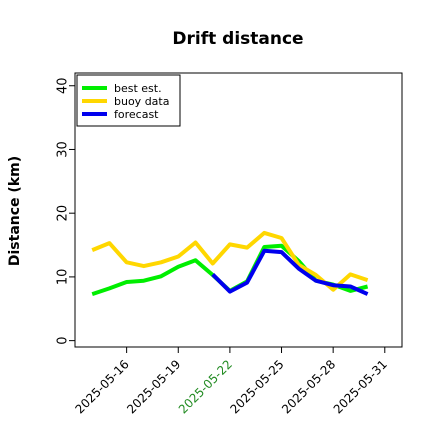 Image resolution: width=440 pixels, height=440 pixels. Describe the element at coordinates (360, 386) in the screenshot. I see `x-tick-label: 2025-05-31` at that location.